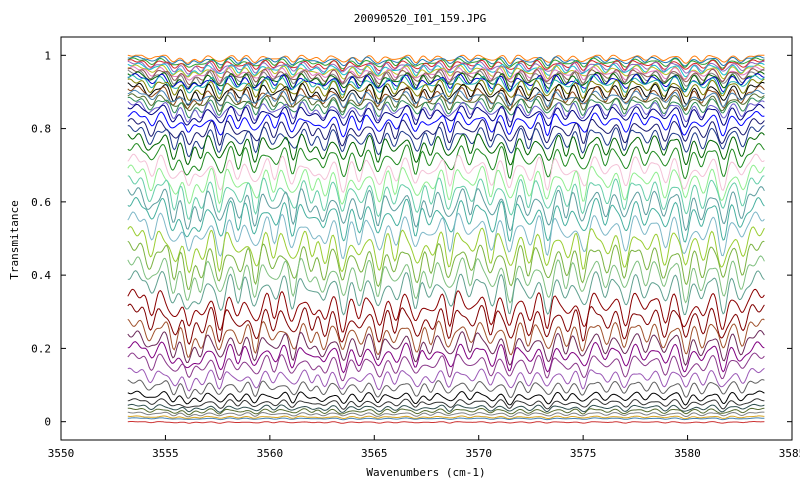  Describe the element at coordinates (41, 348) in the screenshot. I see `y-tick-label: 0.2` at that location.